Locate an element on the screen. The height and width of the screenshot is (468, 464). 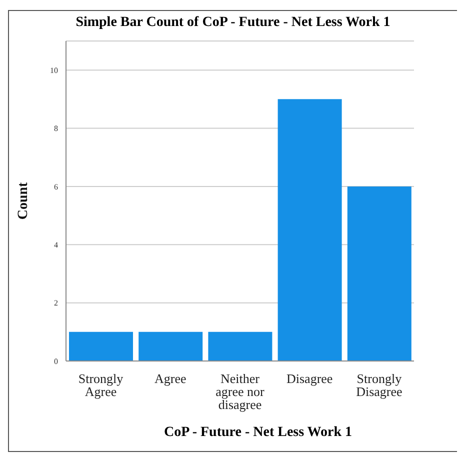
y-tick-label: 6 is located at coordinates (56, 187).